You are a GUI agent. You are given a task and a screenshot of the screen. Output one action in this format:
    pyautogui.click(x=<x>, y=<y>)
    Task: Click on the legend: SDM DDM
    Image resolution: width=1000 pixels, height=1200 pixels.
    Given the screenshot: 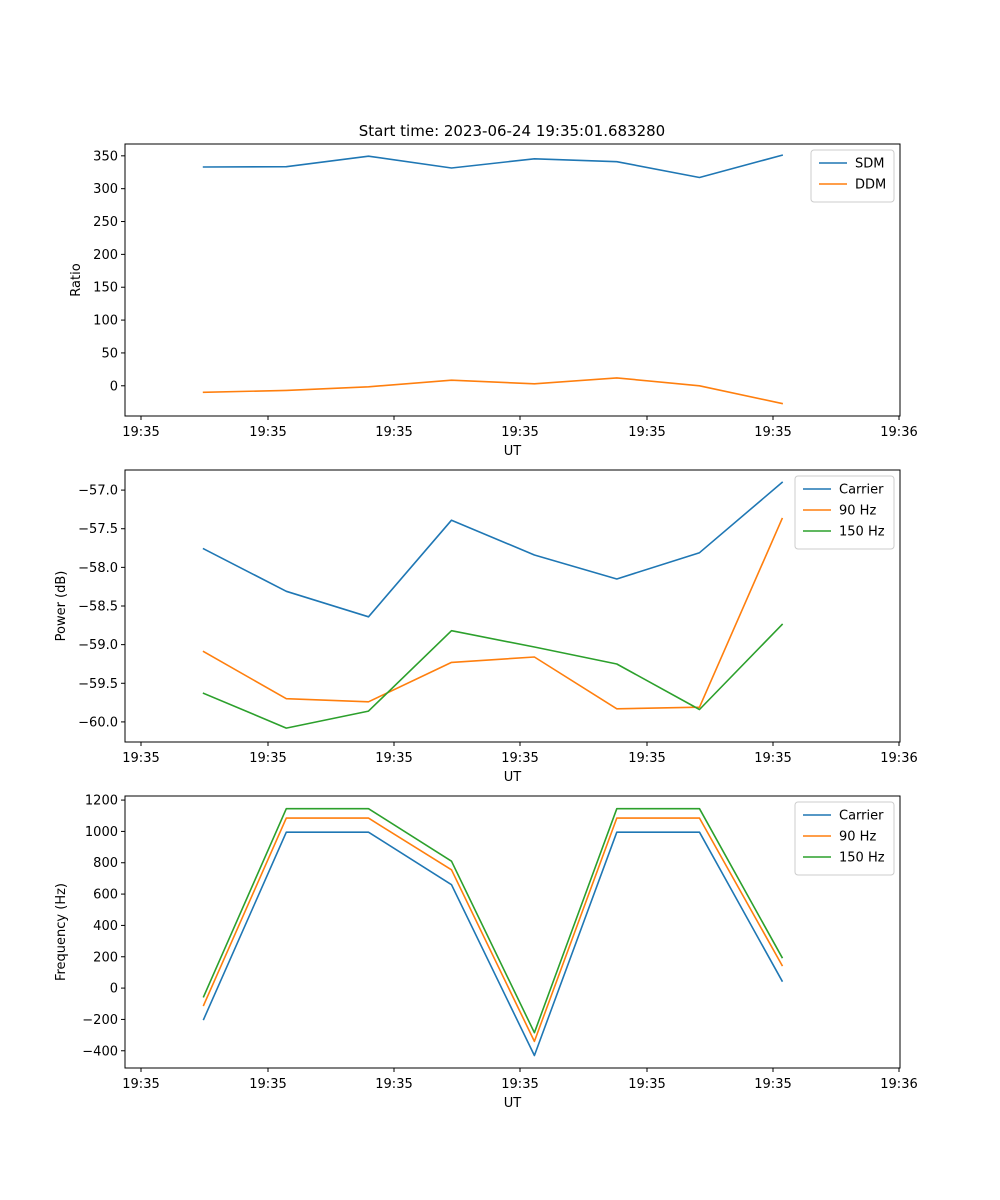 What is the action you would take?
    pyautogui.click(x=852, y=176)
    